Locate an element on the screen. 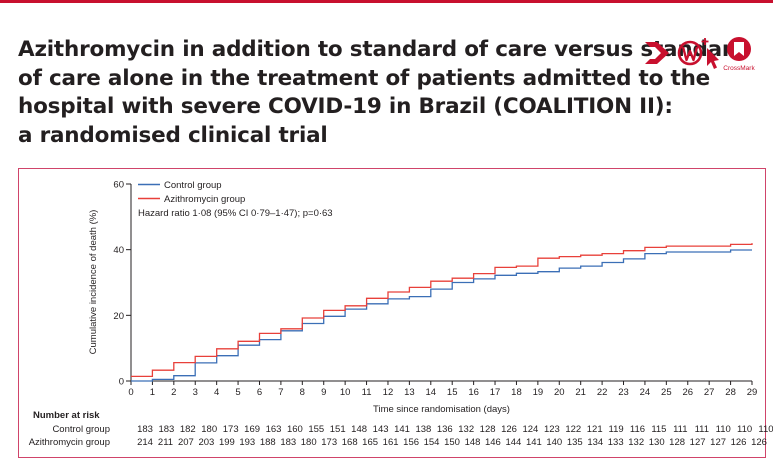 This screenshot has height=462, width=773. article-icons: CrossMark is located at coordinates (700, 54).